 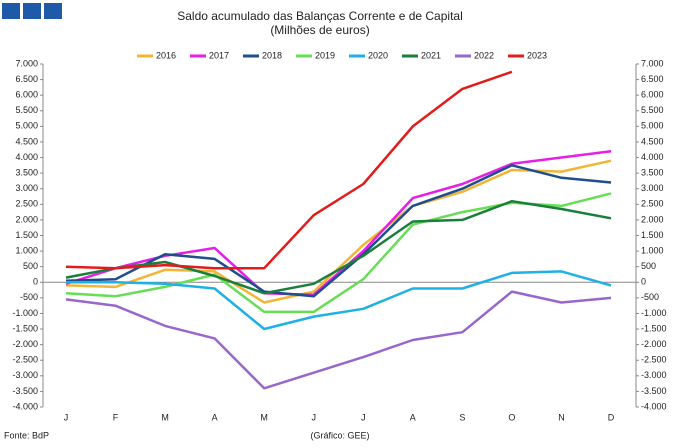 I want to click on y2-tick-label: -1.000, so click(x=654, y=313).